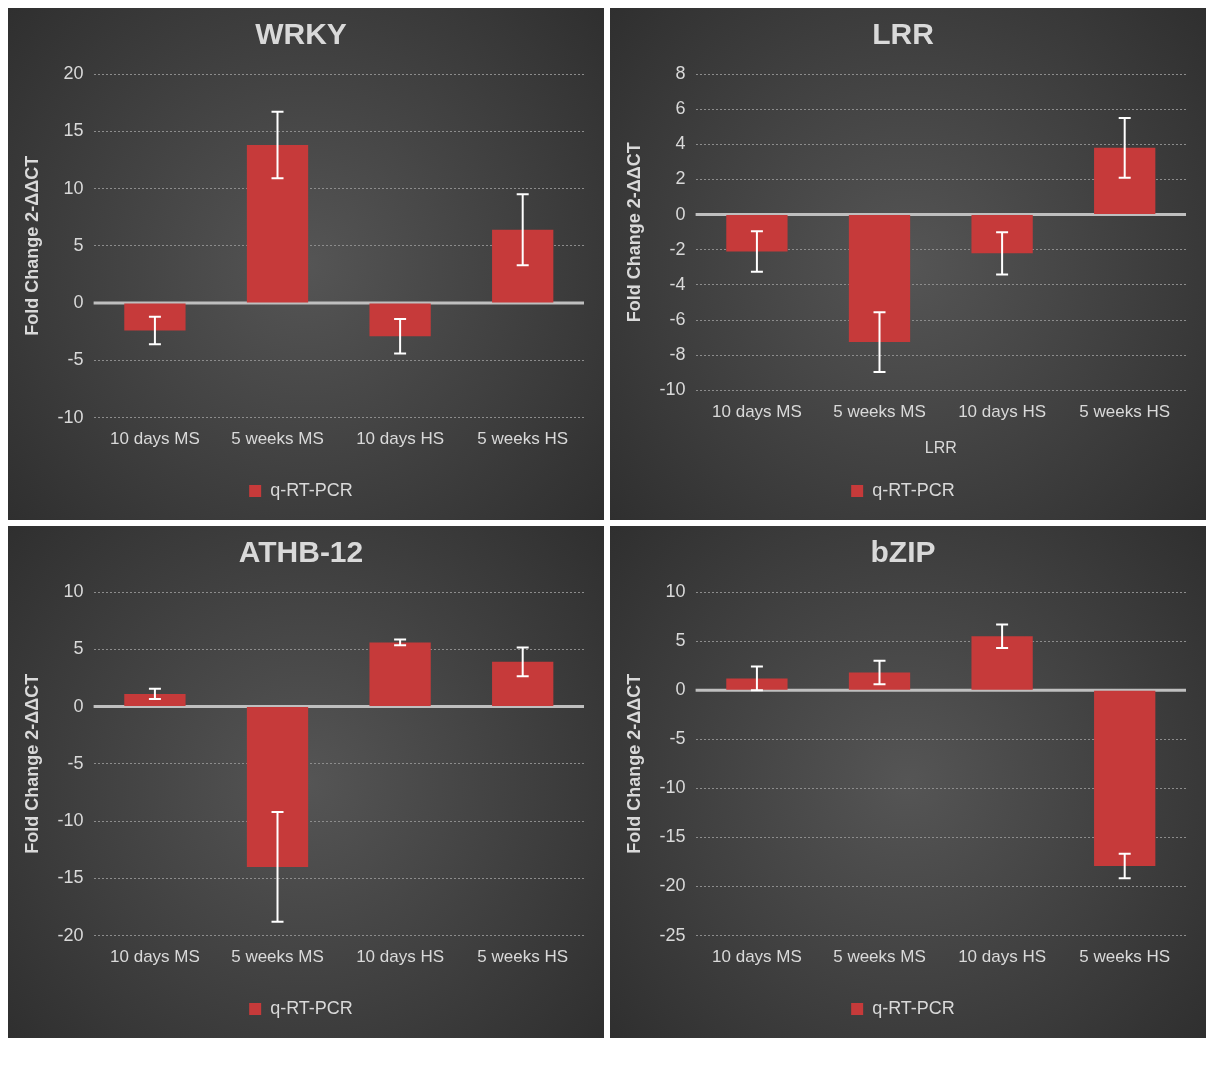 This screenshot has height=1080, width=1214. Describe the element at coordinates (903, 34) in the screenshot. I see `chart-title: LRR` at that location.